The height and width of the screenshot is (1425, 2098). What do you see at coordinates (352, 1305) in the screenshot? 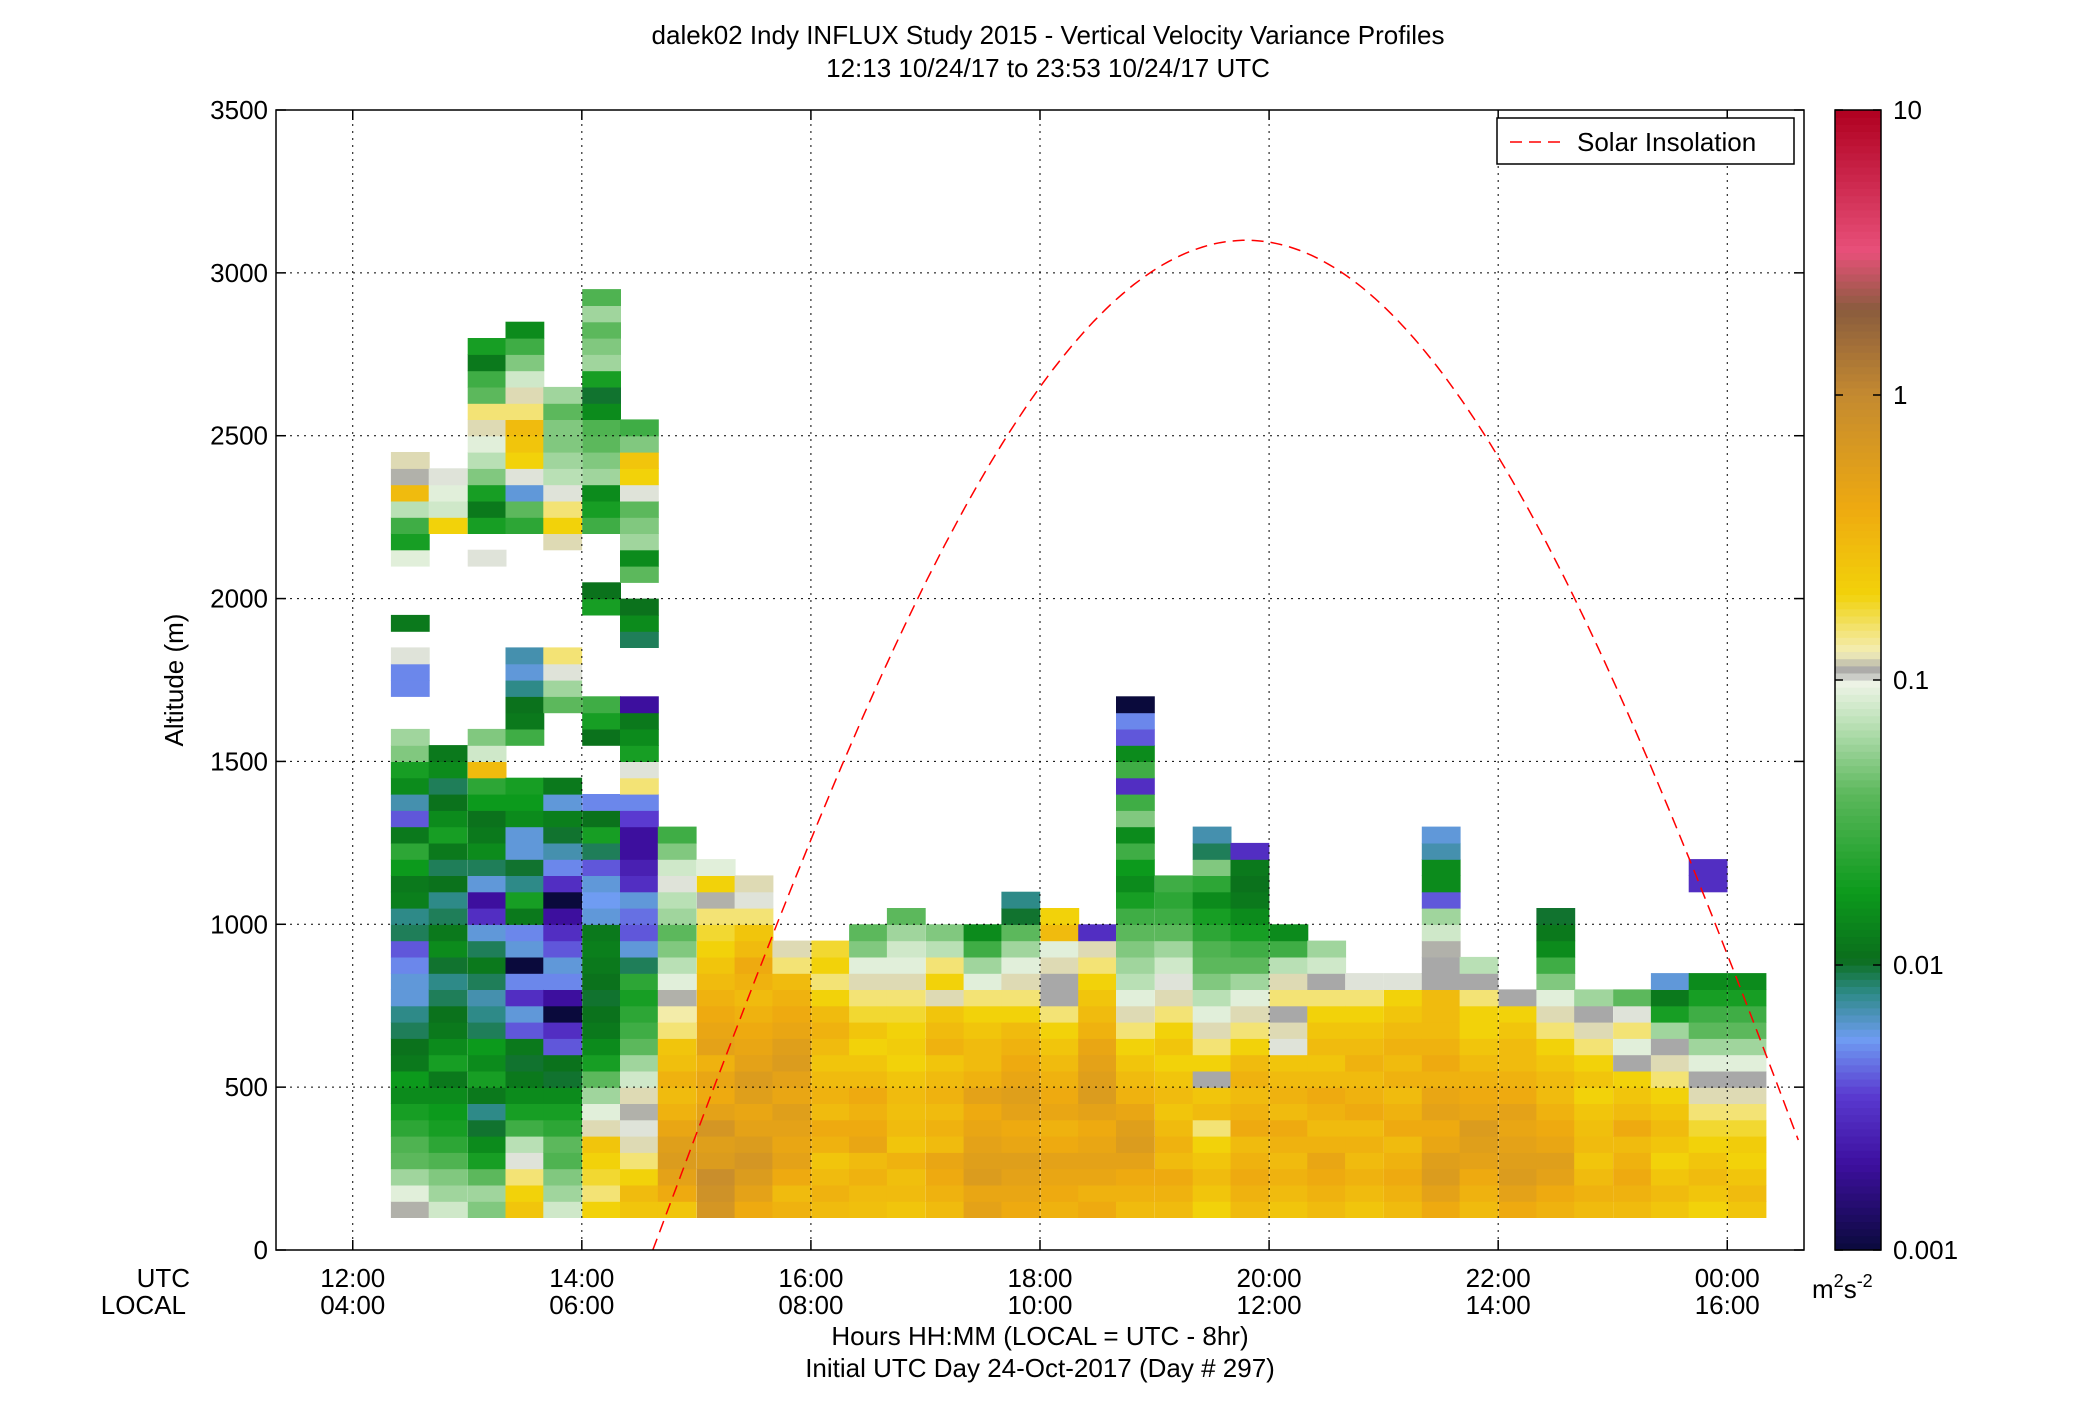
I see `x-tick-label-local: 04:00` at bounding box center [352, 1305].